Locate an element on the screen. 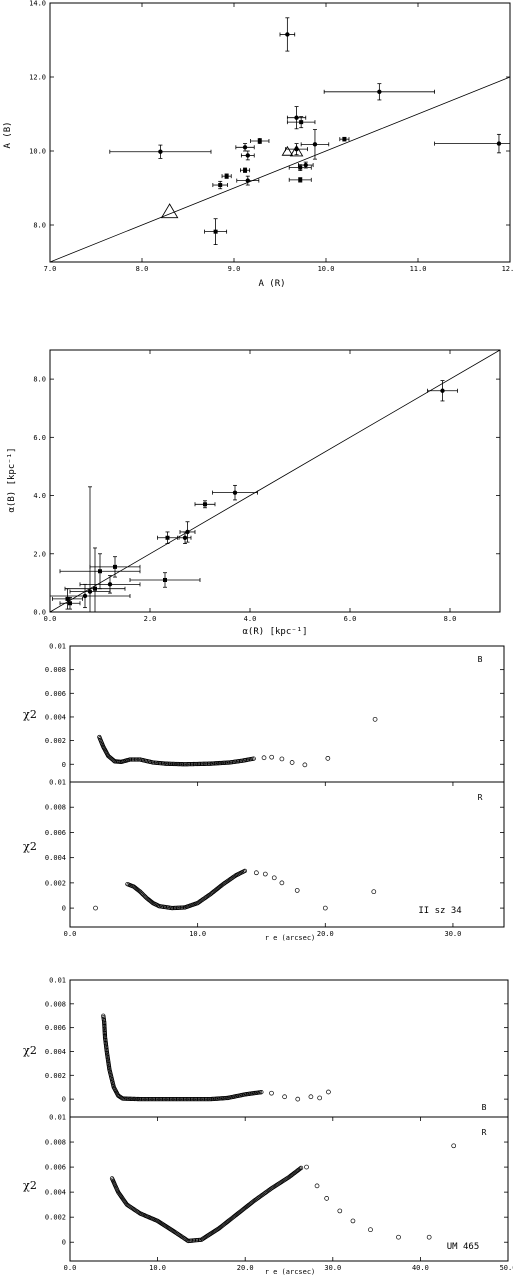  x-axis-label: r e (arcsec) is located at coordinates (290, 1272).